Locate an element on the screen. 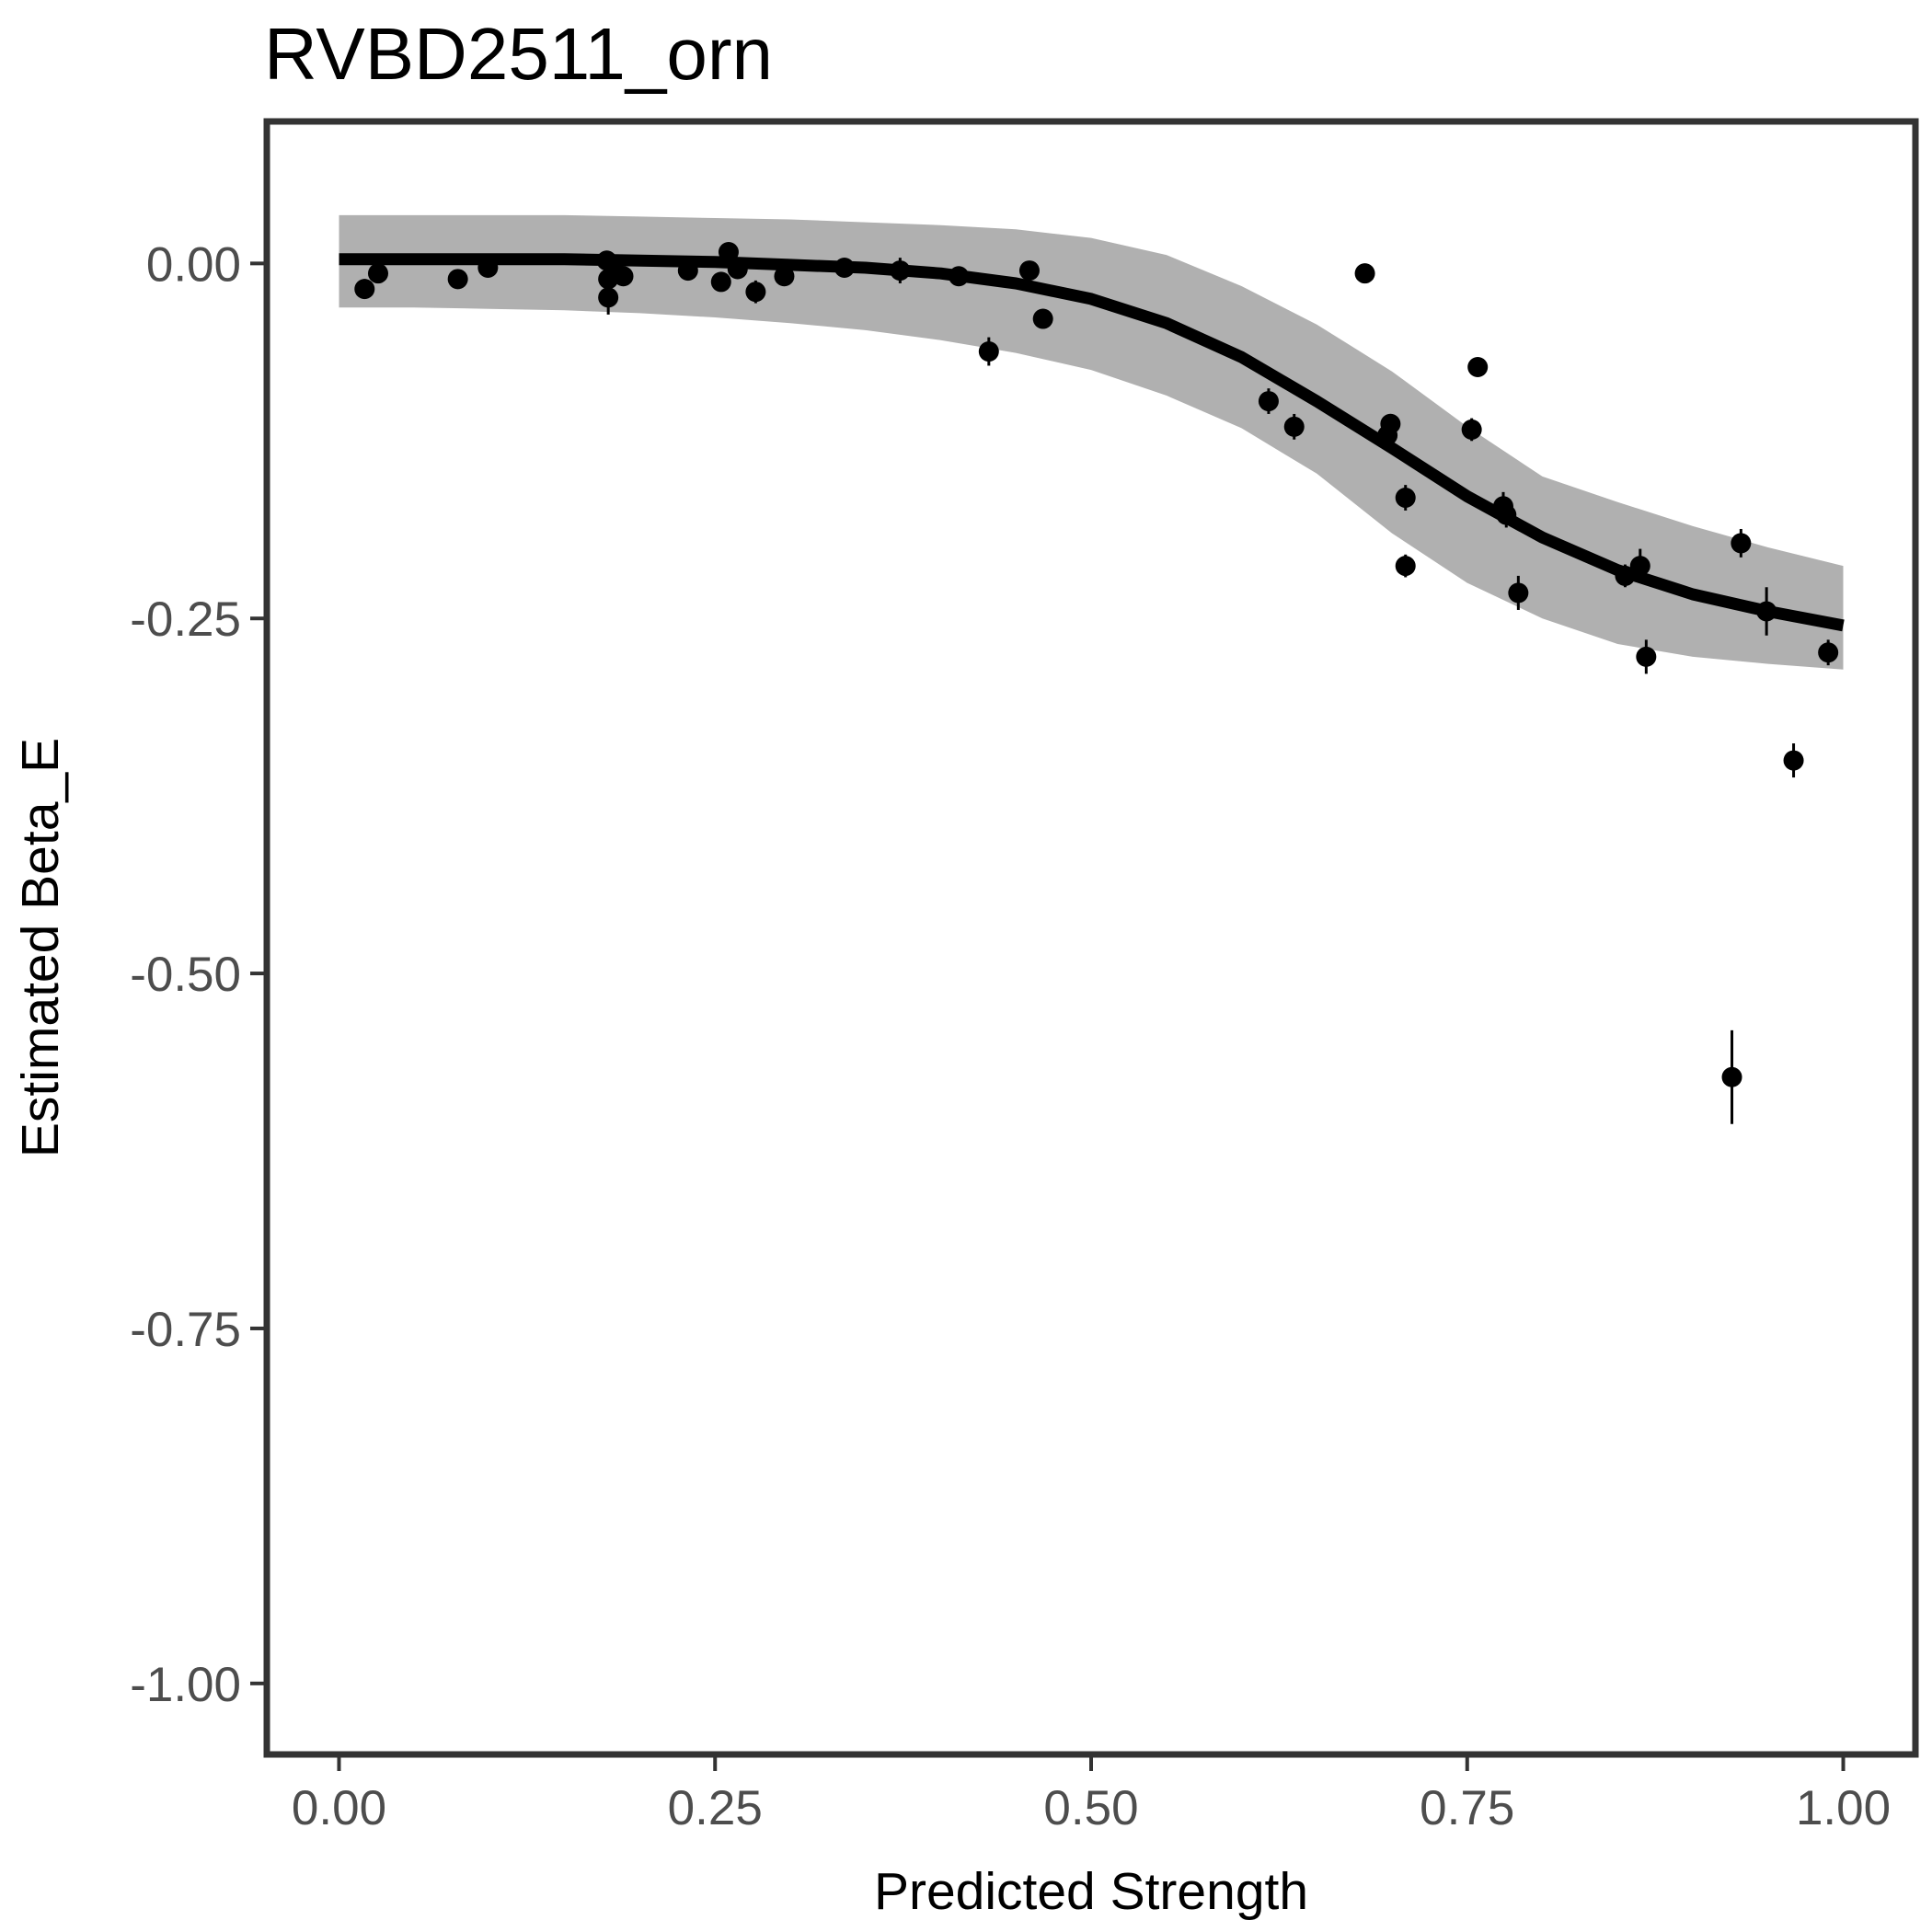  x-axis: 0.00 0.25 0.50 0.75 1.00 is located at coordinates (1091, 1796).